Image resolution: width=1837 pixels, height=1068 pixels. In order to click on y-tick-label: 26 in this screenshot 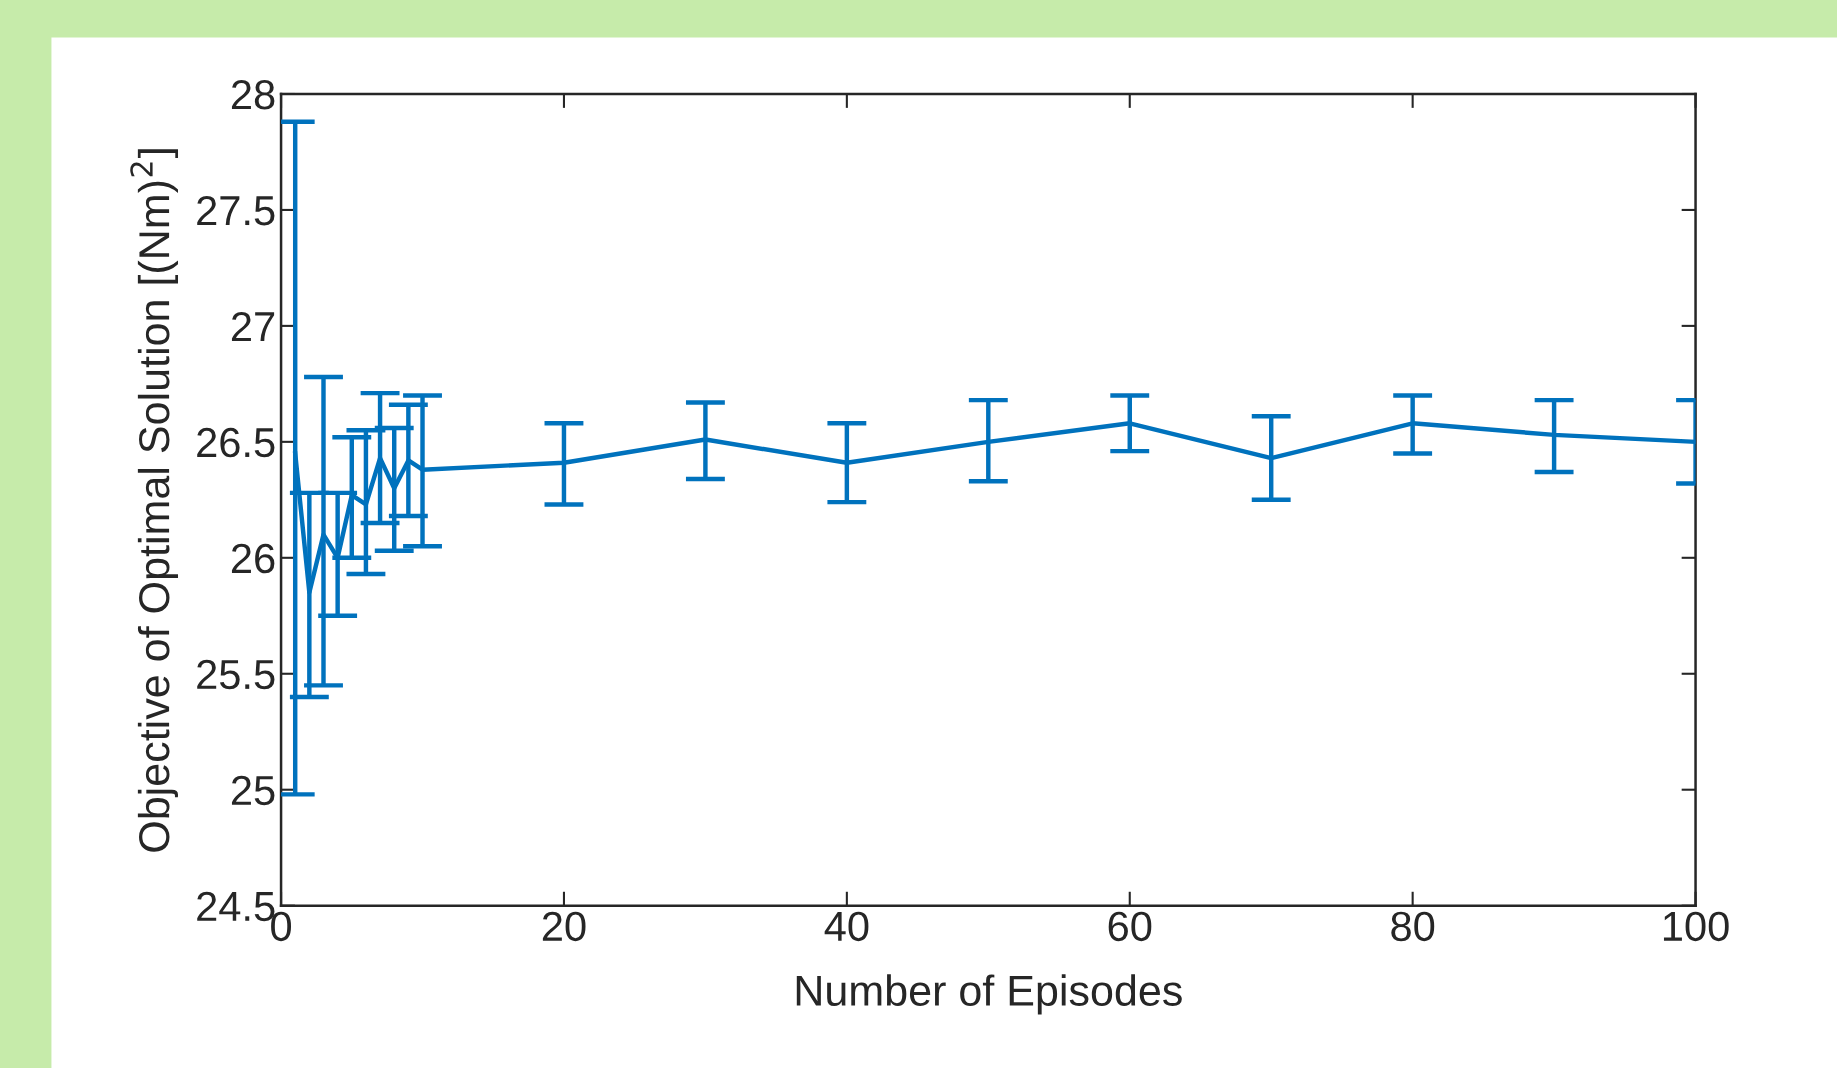, I will do `click(253, 558)`.